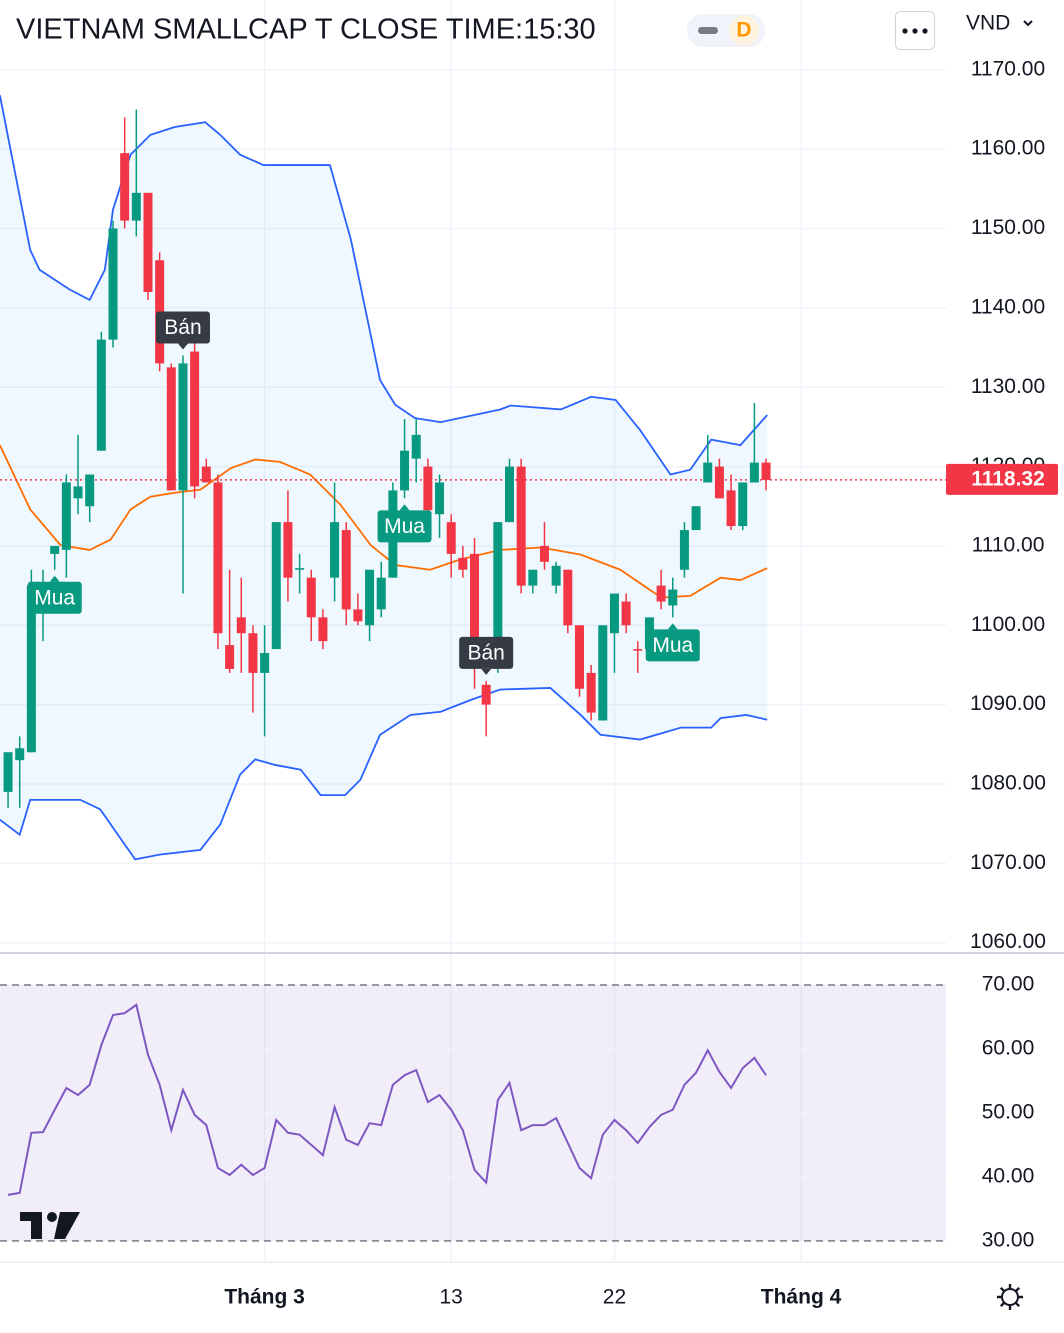  I want to click on chevron, so click(1028, 23).